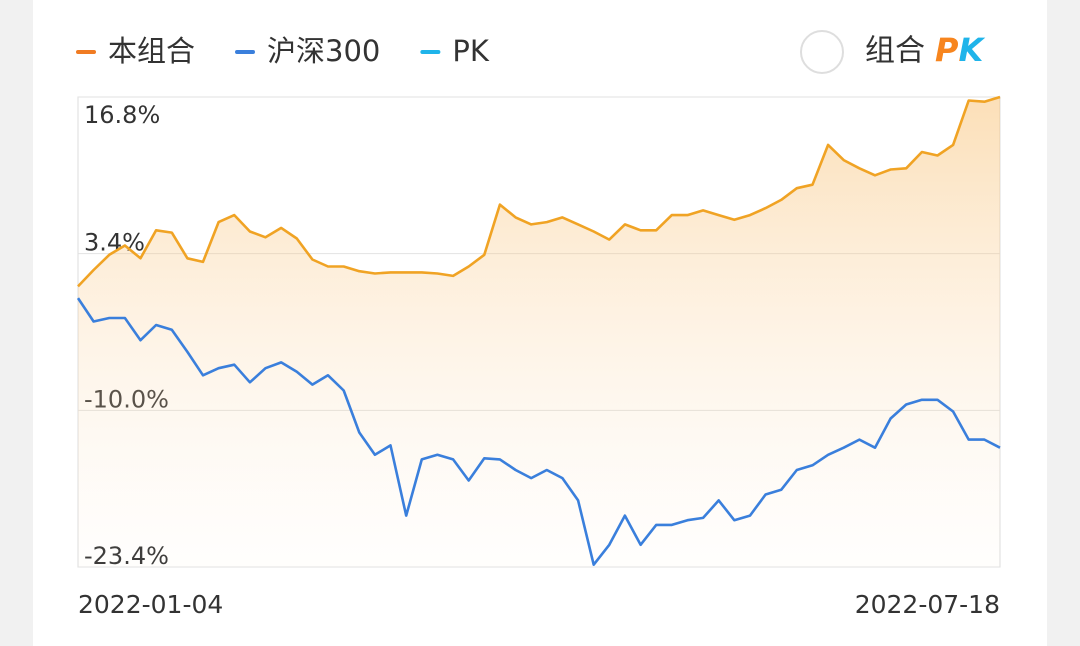 The height and width of the screenshot is (646, 1080). I want to click on x-tick-label: 2022-07-18, so click(927, 604).